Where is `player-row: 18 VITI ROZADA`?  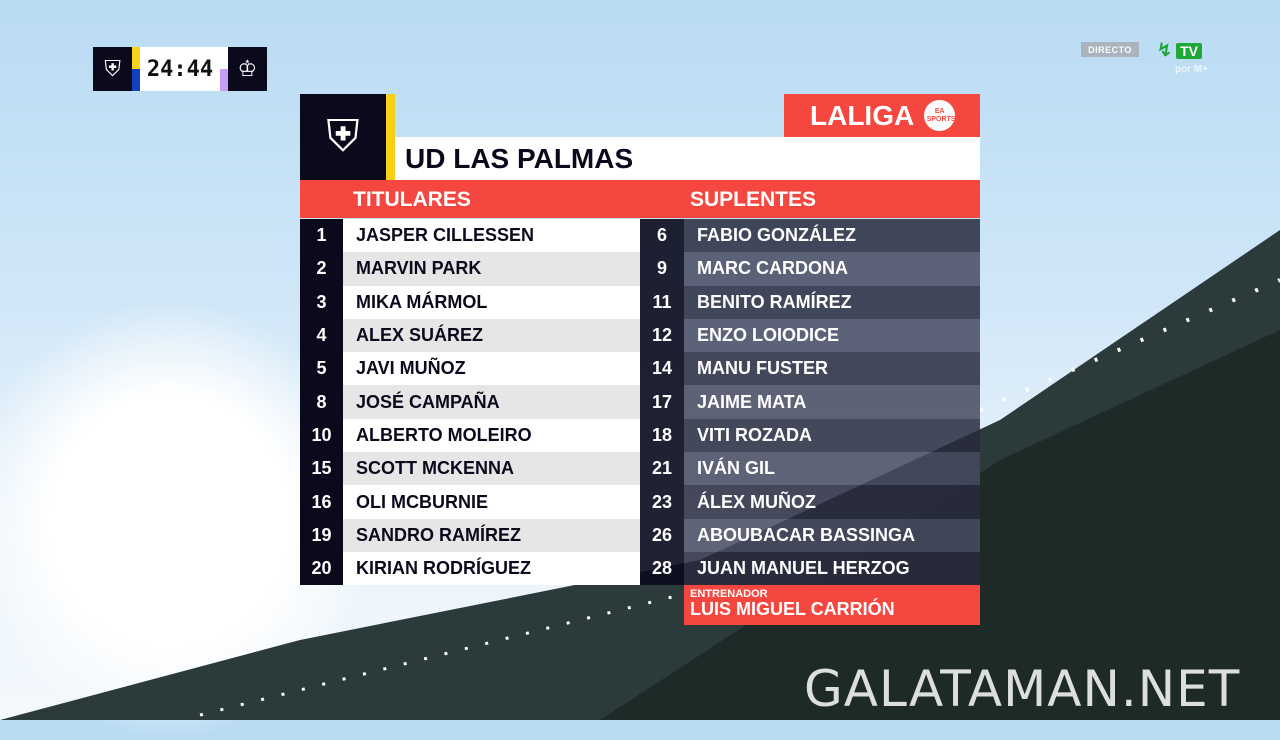
player-row: 18 VITI ROZADA is located at coordinates (810, 435).